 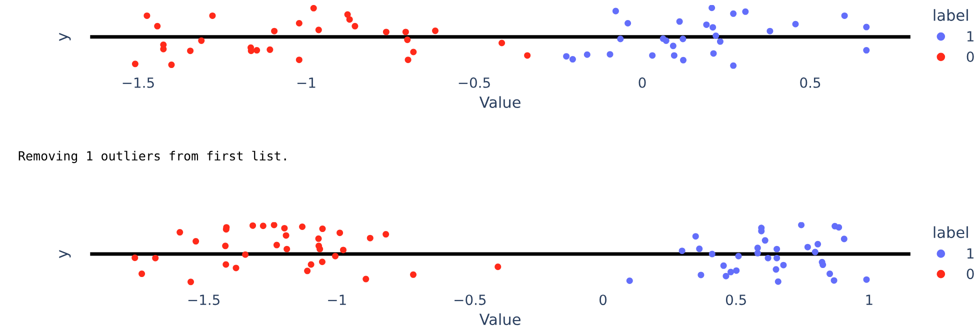 I want to click on x-tick-label: 1, so click(x=869, y=299).